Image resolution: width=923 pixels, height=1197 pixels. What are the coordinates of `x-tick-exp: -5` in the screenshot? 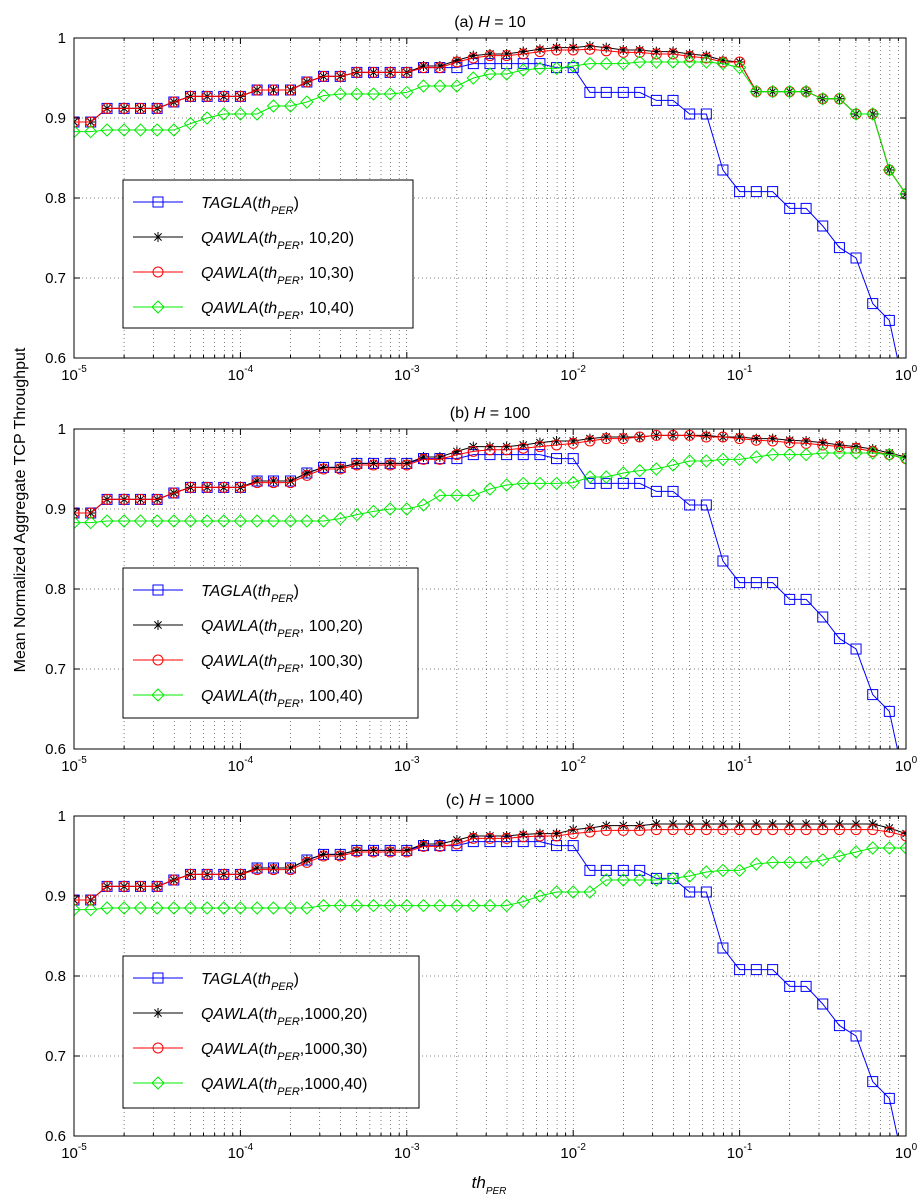 It's located at (82, 1147).